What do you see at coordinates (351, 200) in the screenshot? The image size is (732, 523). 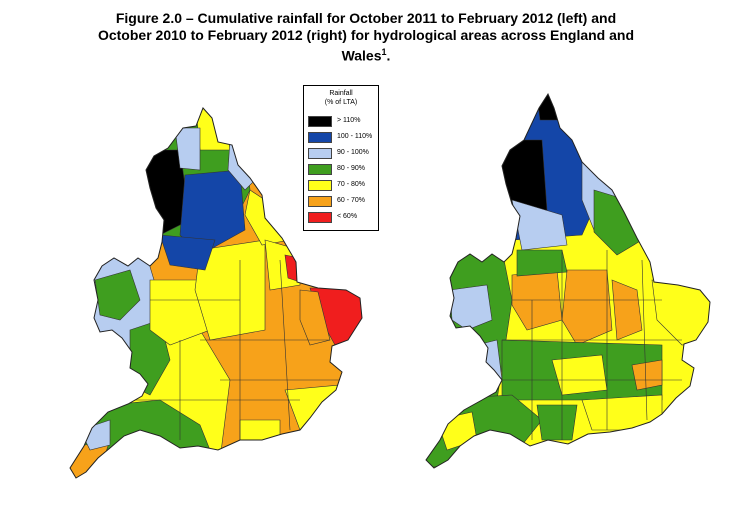 I see `legend-label: 60 - 70%` at bounding box center [351, 200].